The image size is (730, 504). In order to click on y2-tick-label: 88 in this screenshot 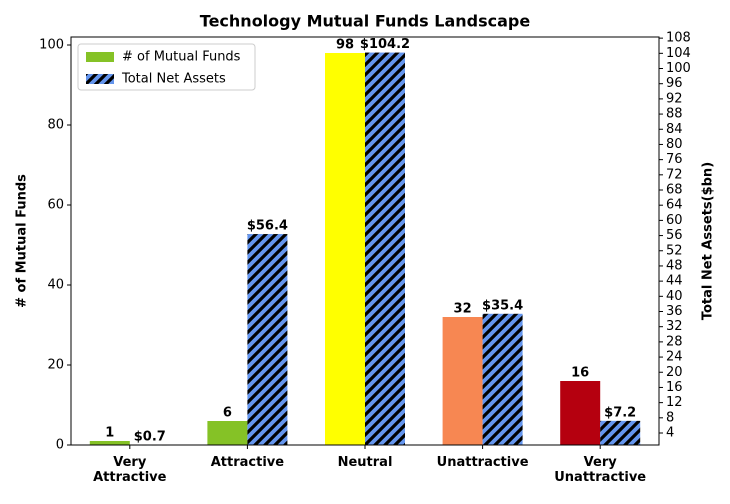, I will do `click(674, 114)`.